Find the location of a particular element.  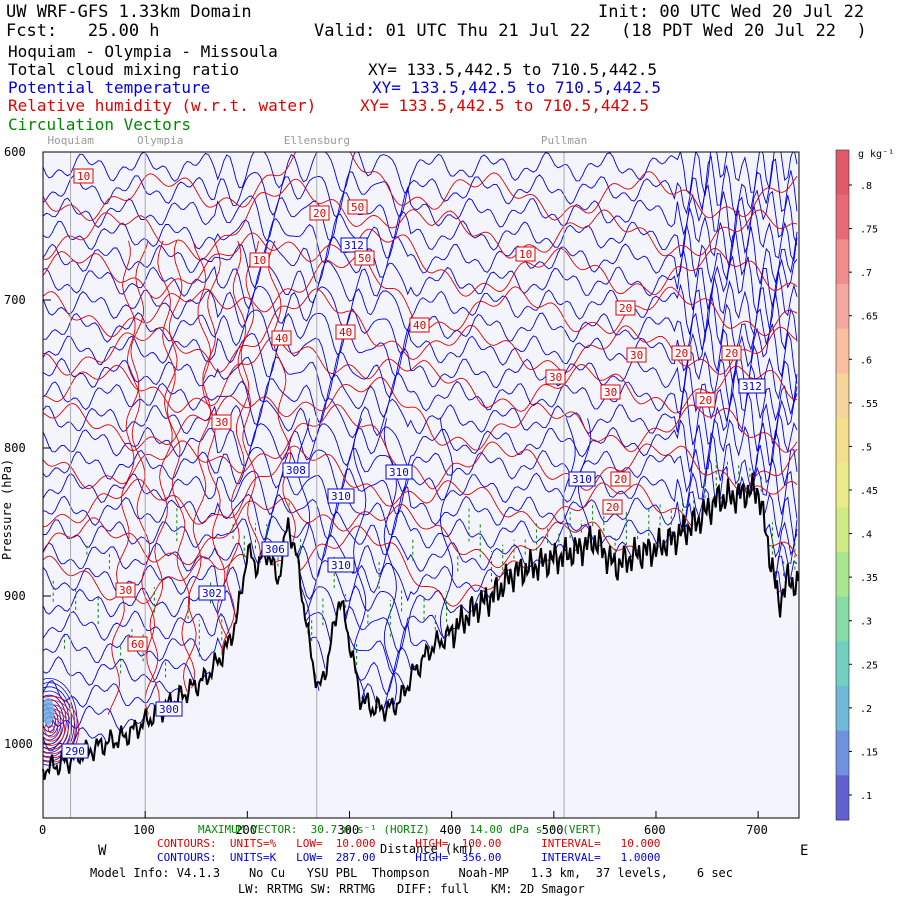

rh-contour-label: 40 is located at coordinates (281, 338).